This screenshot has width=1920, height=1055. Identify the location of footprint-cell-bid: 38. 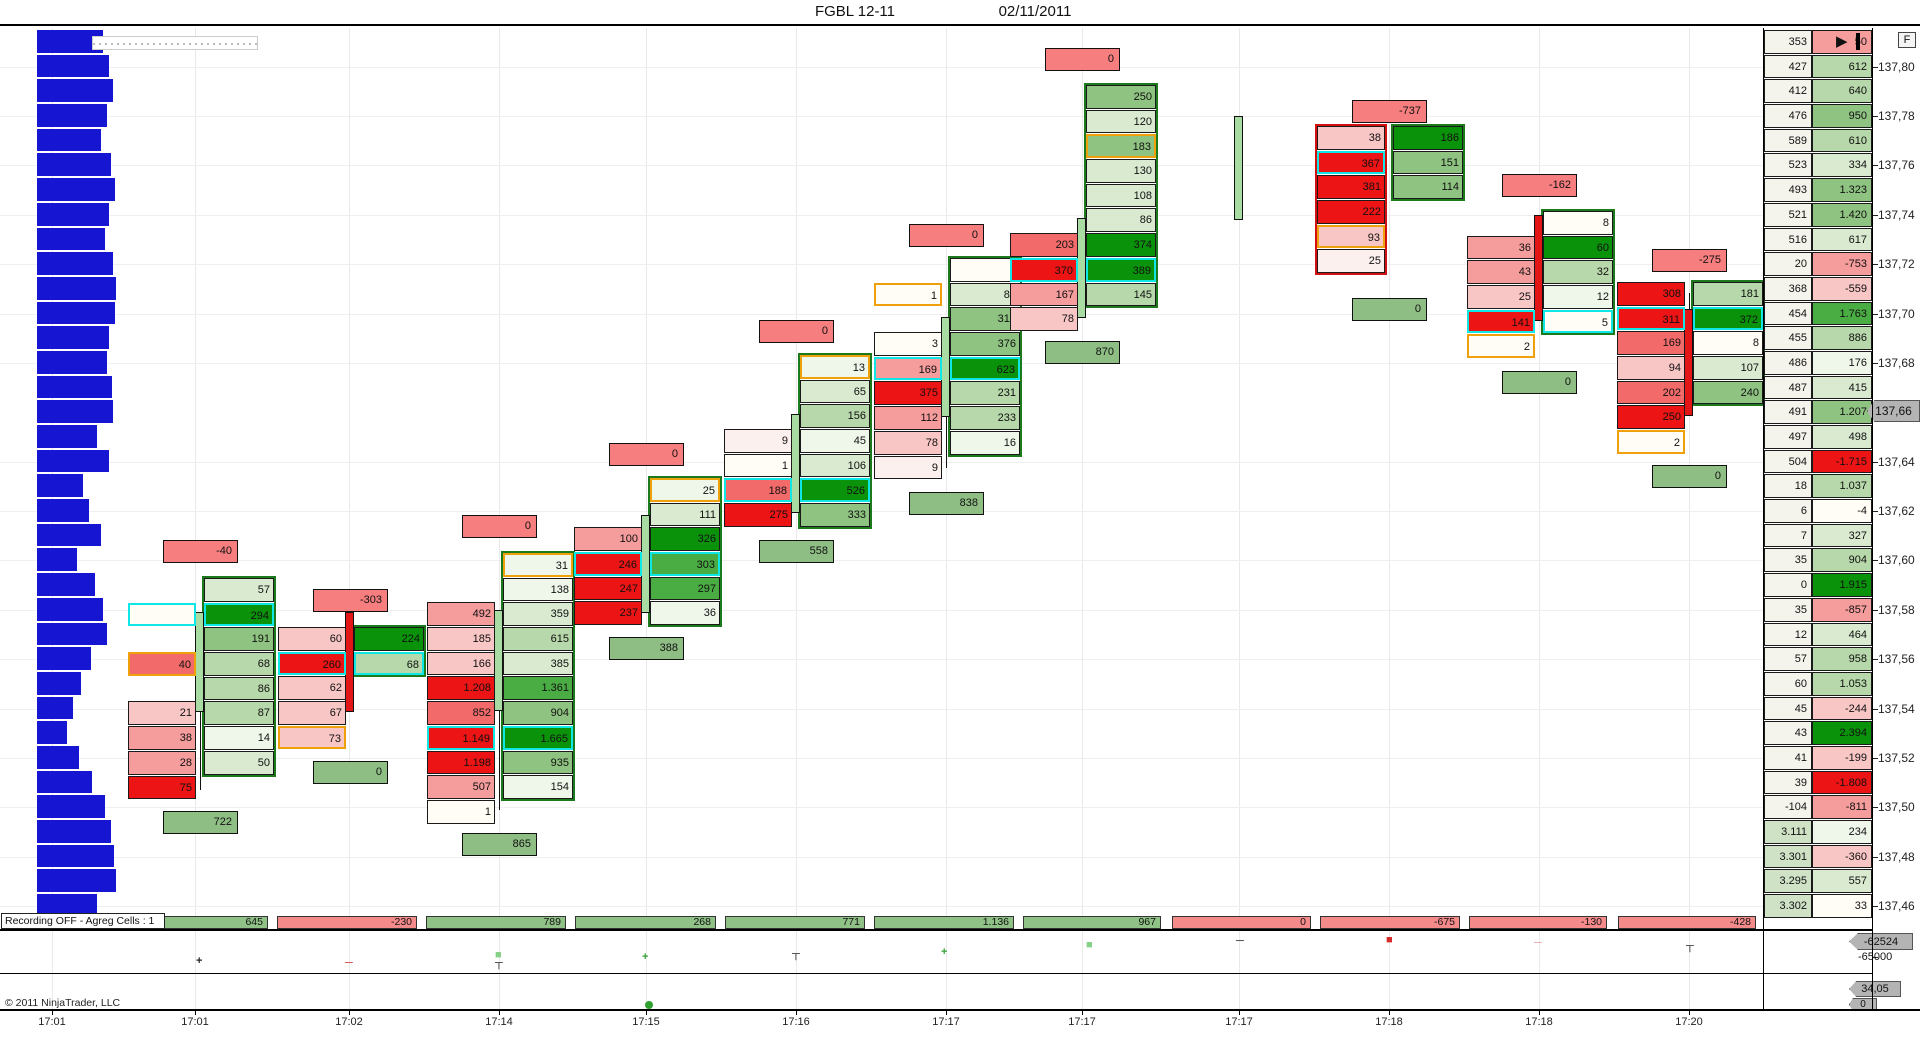
(1351, 138).